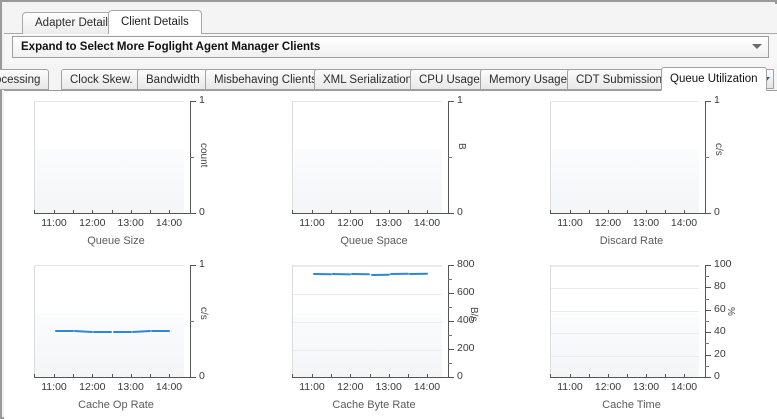 The height and width of the screenshot is (419, 777). I want to click on y-axis-unit-label: %, so click(730, 311).